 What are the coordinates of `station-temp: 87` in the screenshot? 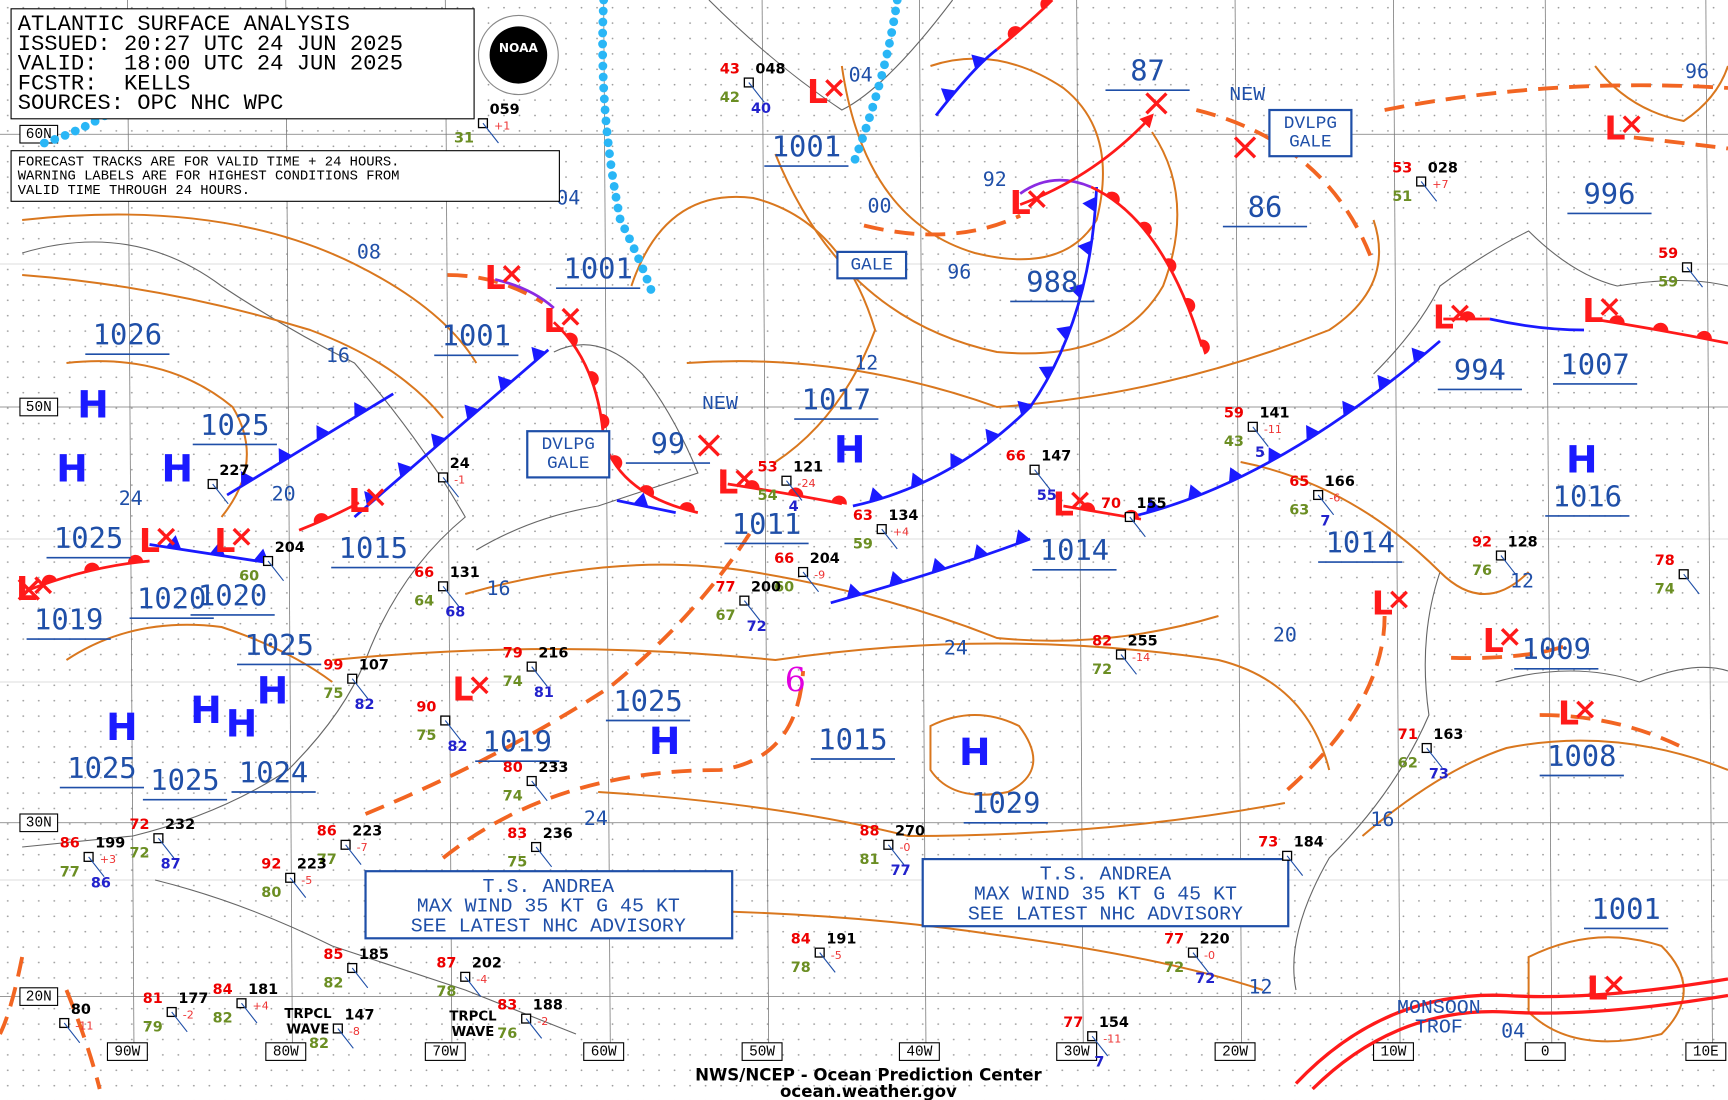 It's located at (446, 964).